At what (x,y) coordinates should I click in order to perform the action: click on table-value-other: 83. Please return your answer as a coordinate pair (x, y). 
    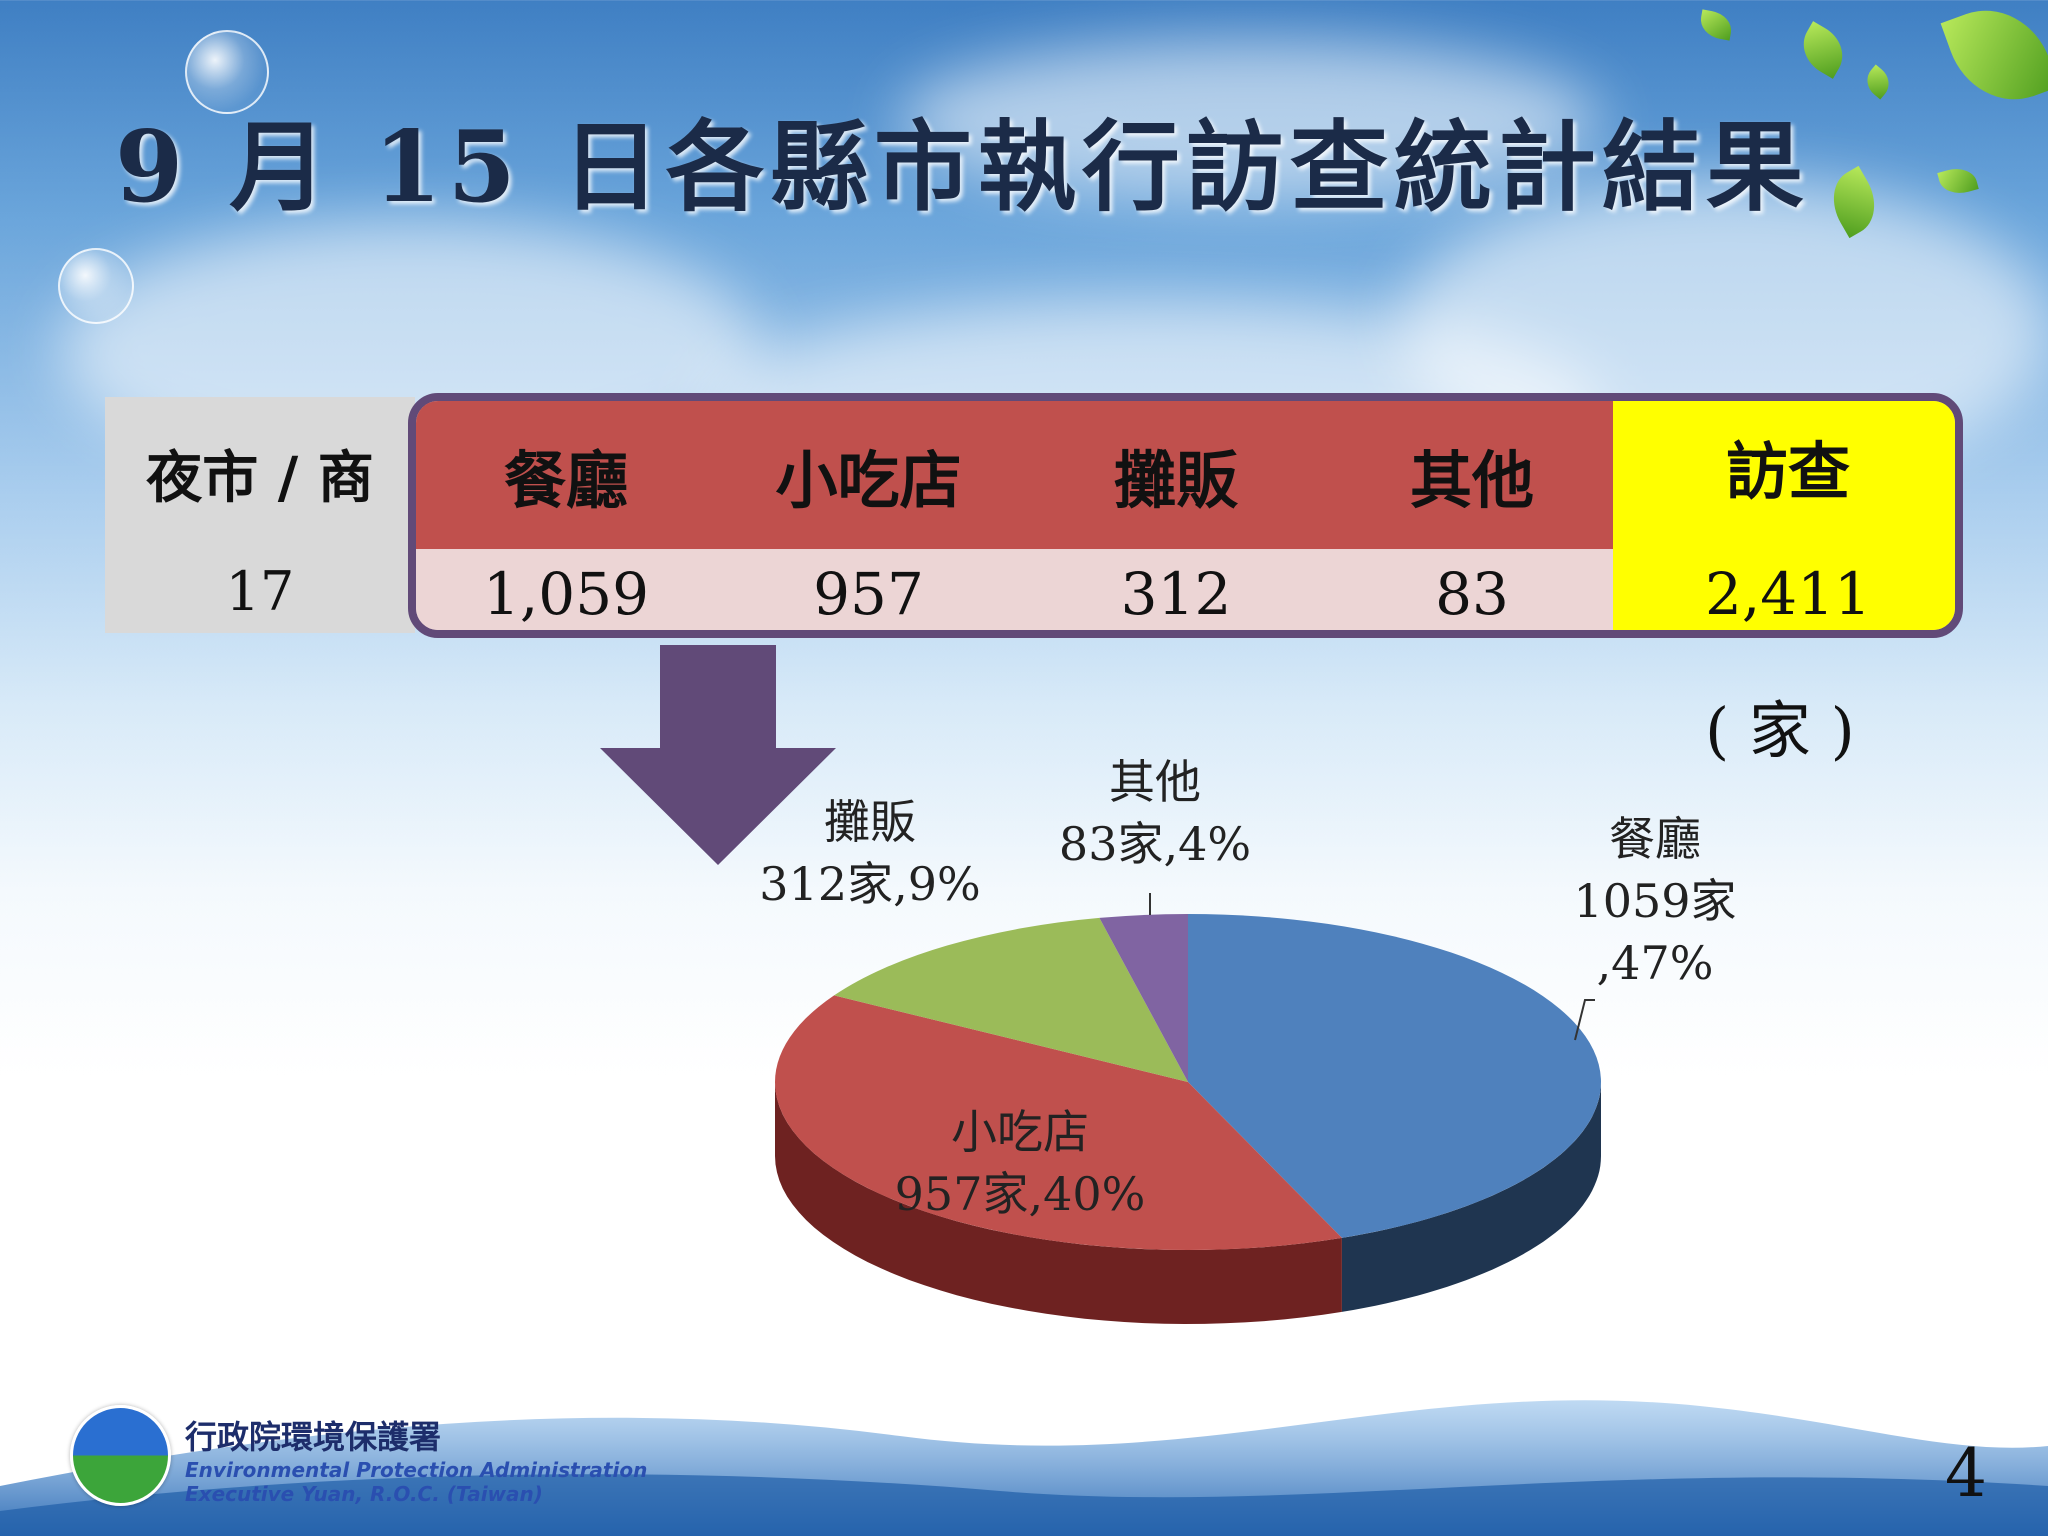
    Looking at the image, I should click on (1472, 593).